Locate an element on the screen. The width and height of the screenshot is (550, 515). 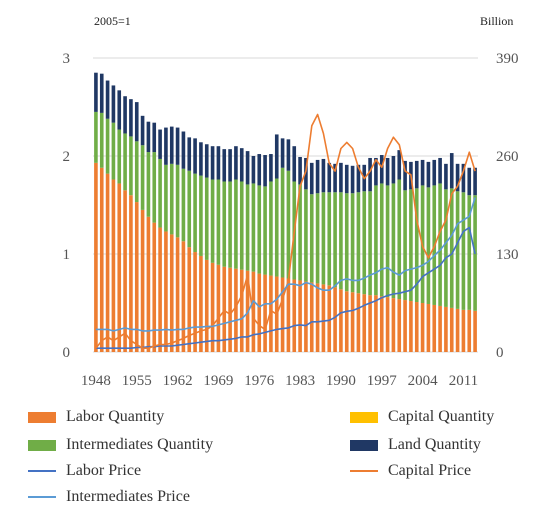
bar-2-2009 is located at coordinates (451, 248).